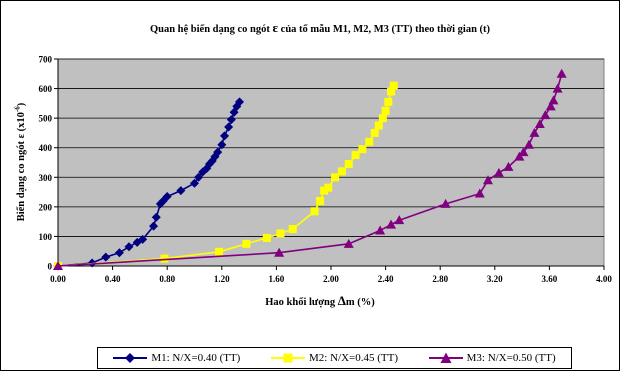 The height and width of the screenshot is (371, 620). I want to click on legend-item-m3: M3: N/X=0.50 (TT), so click(492, 358).